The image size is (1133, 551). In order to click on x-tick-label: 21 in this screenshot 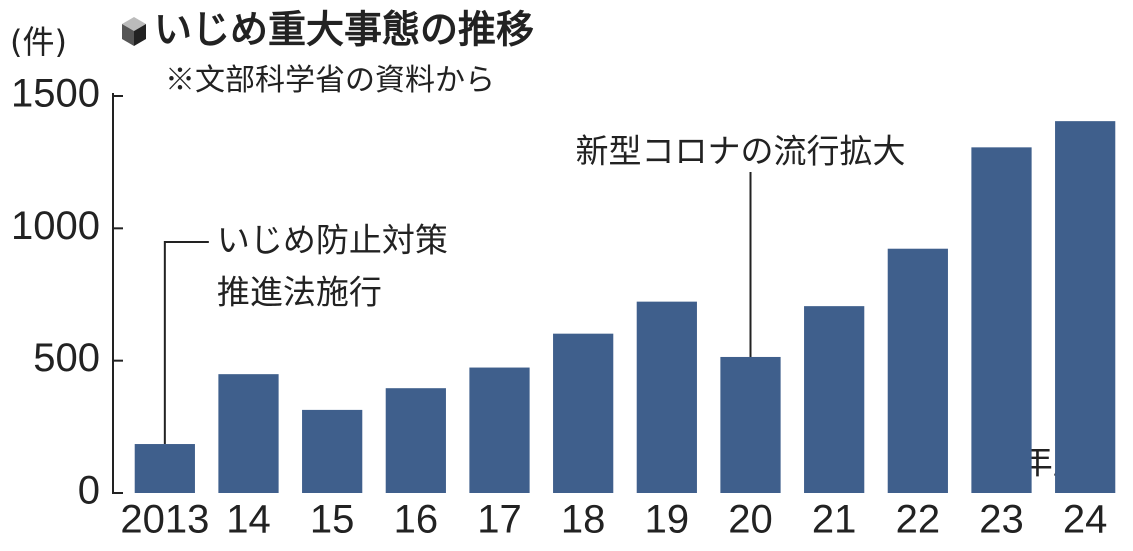, I will do `click(834, 520)`.